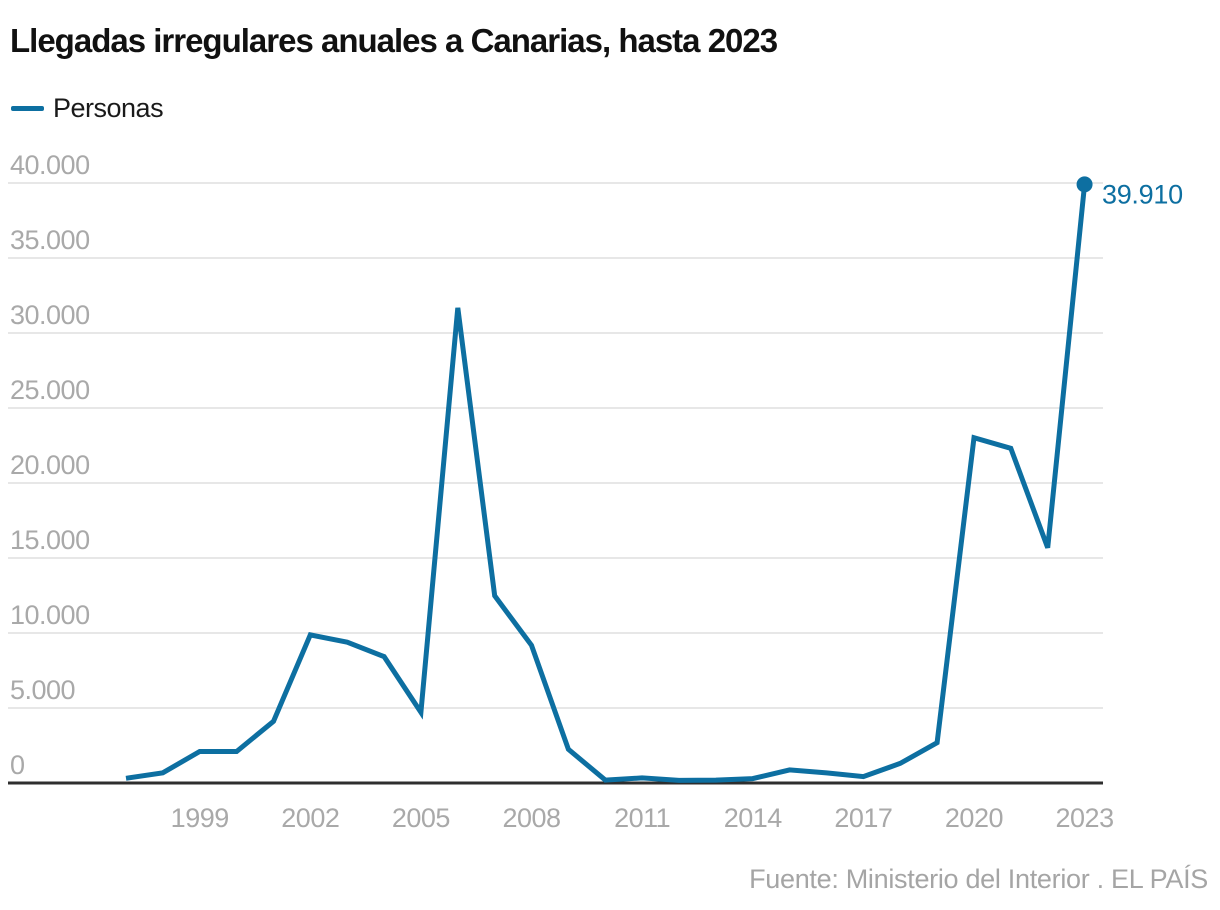 The image size is (1220, 910). I want to click on publisher-credit: EL PAÍS, so click(1159, 879).